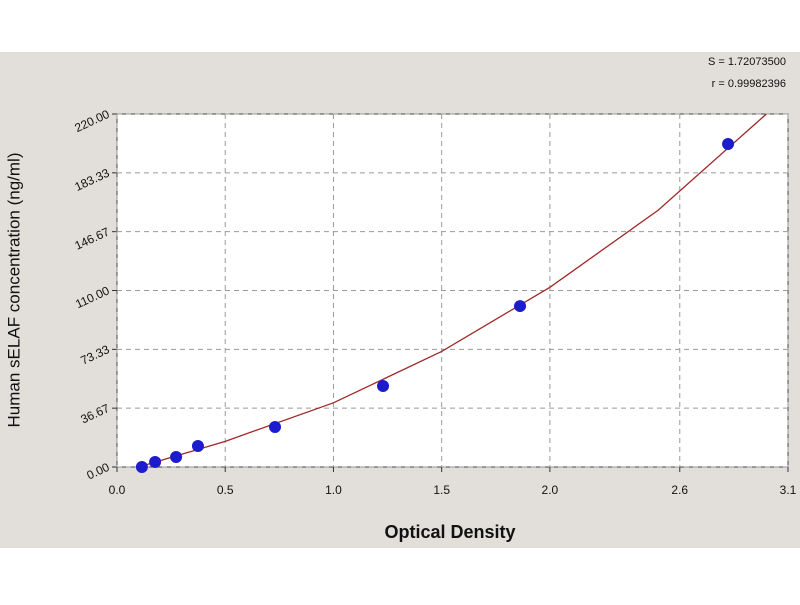 Image resolution: width=800 pixels, height=605 pixels. What do you see at coordinates (747, 62) in the screenshot?
I see `annotation: S = 1.72073500` at bounding box center [747, 62].